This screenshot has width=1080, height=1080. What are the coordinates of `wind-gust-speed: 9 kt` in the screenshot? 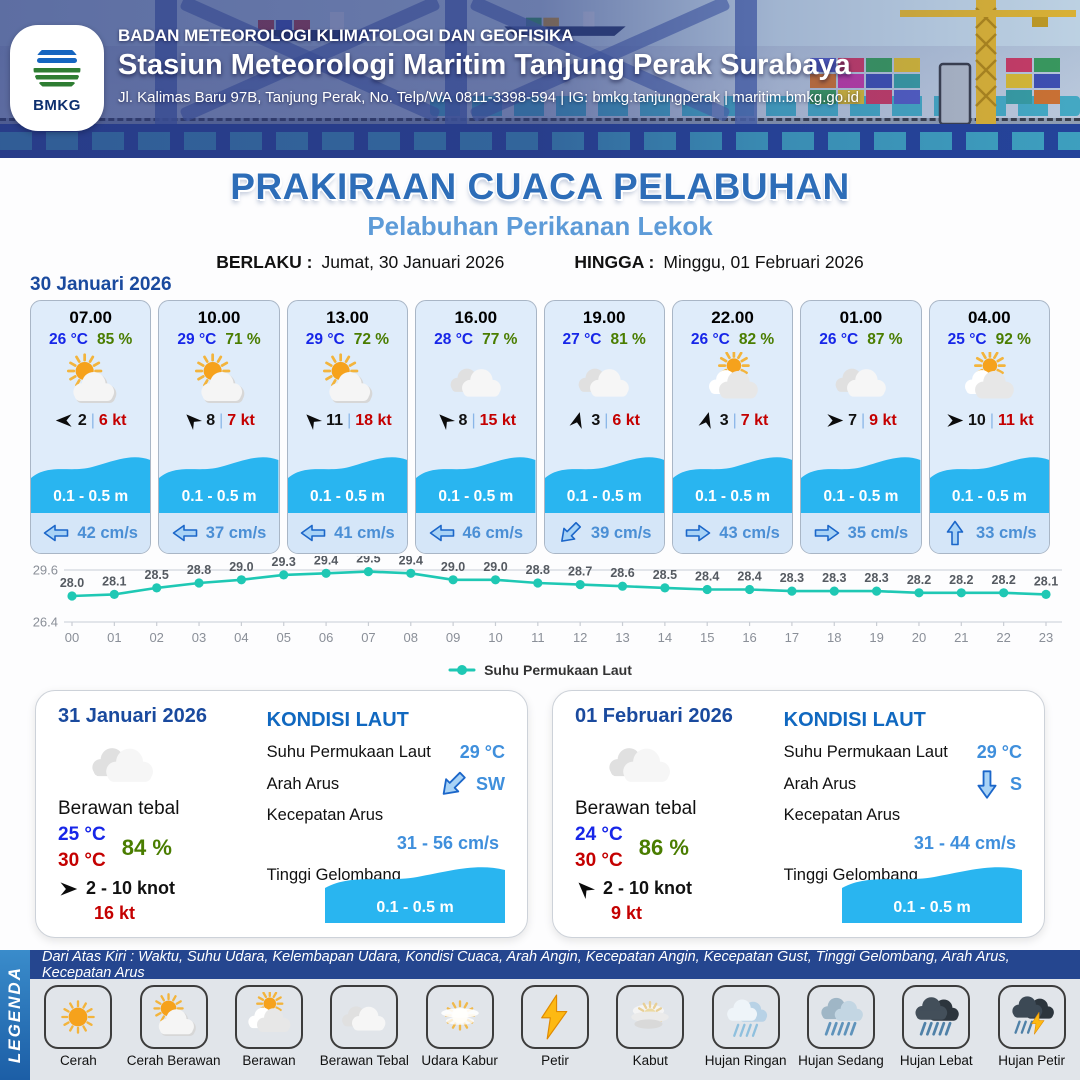 It's located at (883, 420).